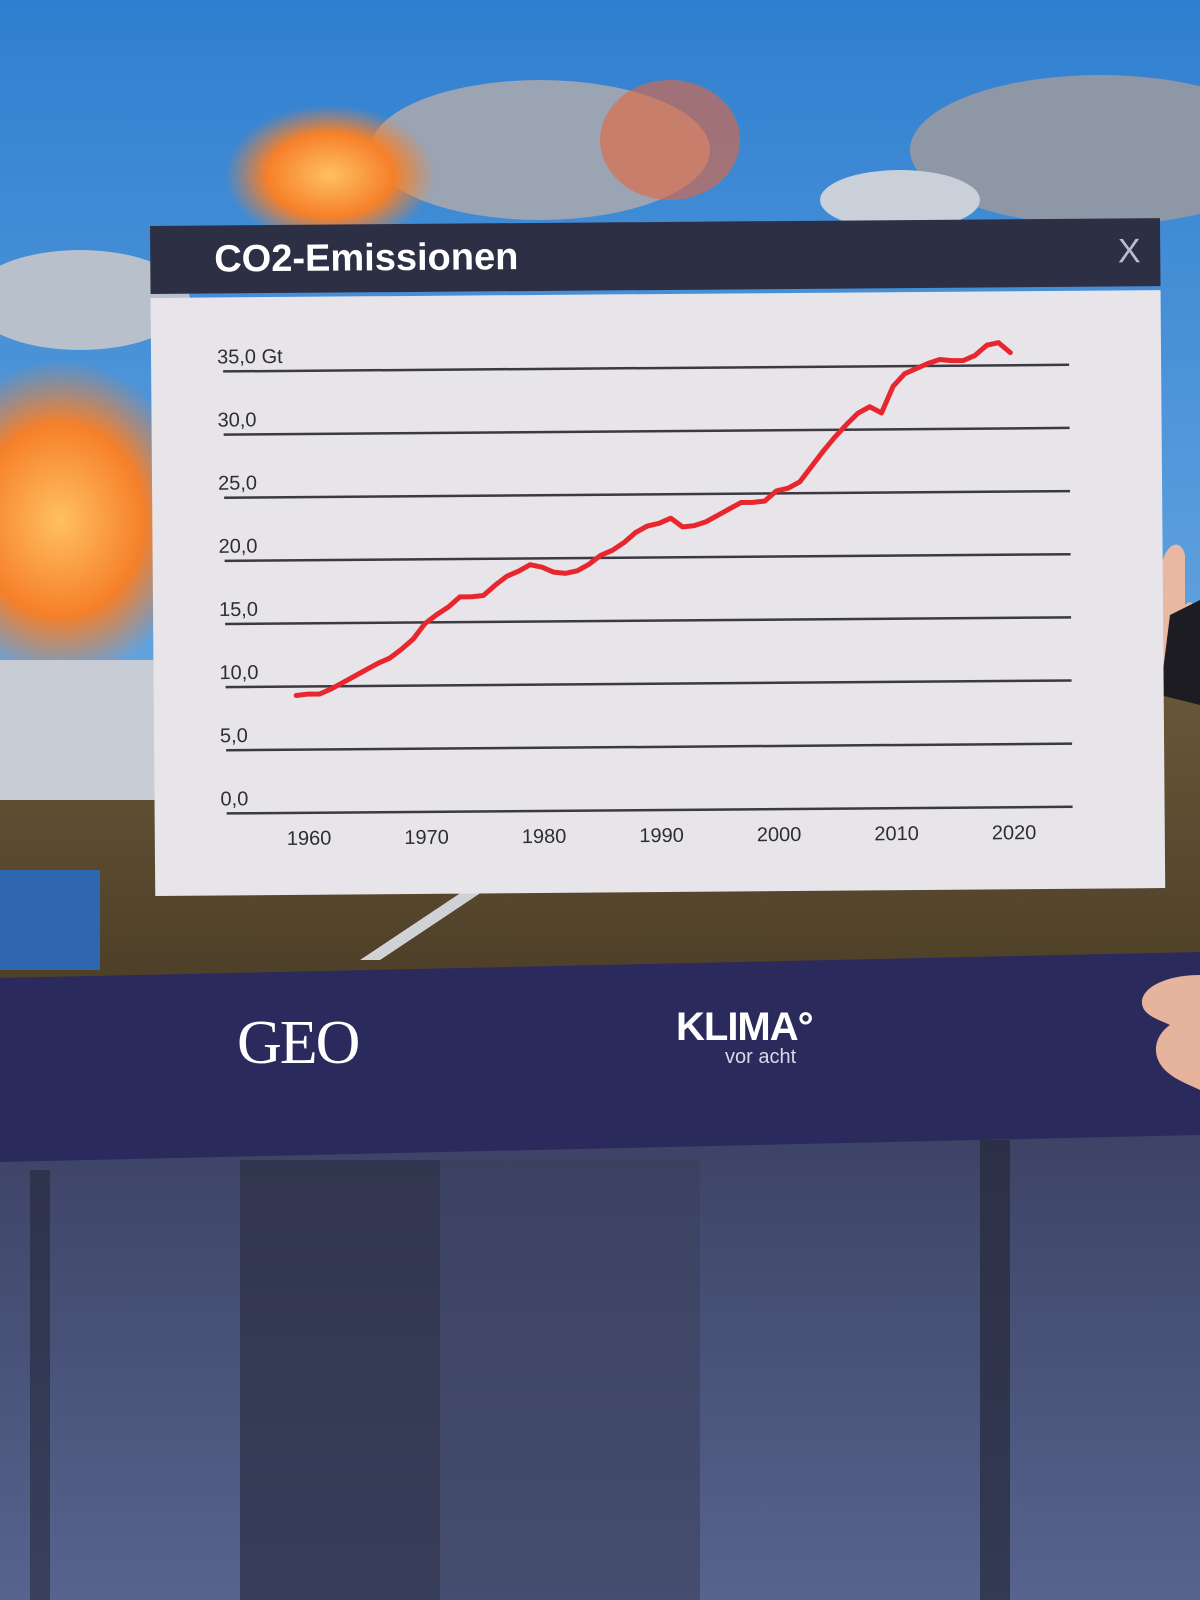  Describe the element at coordinates (1129, 251) in the screenshot. I see `close-button: X` at that location.